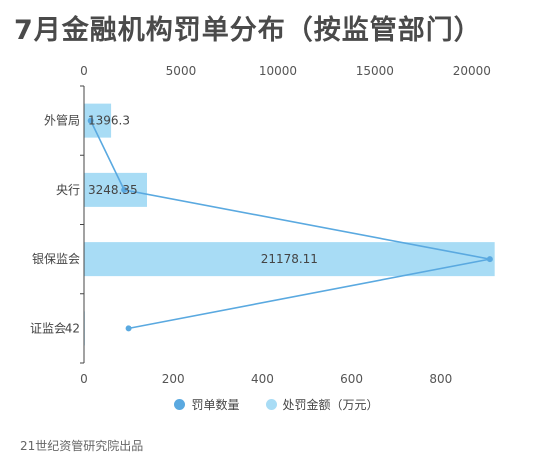 The width and height of the screenshot is (553, 470). I want to click on bar, so click(115, 189).